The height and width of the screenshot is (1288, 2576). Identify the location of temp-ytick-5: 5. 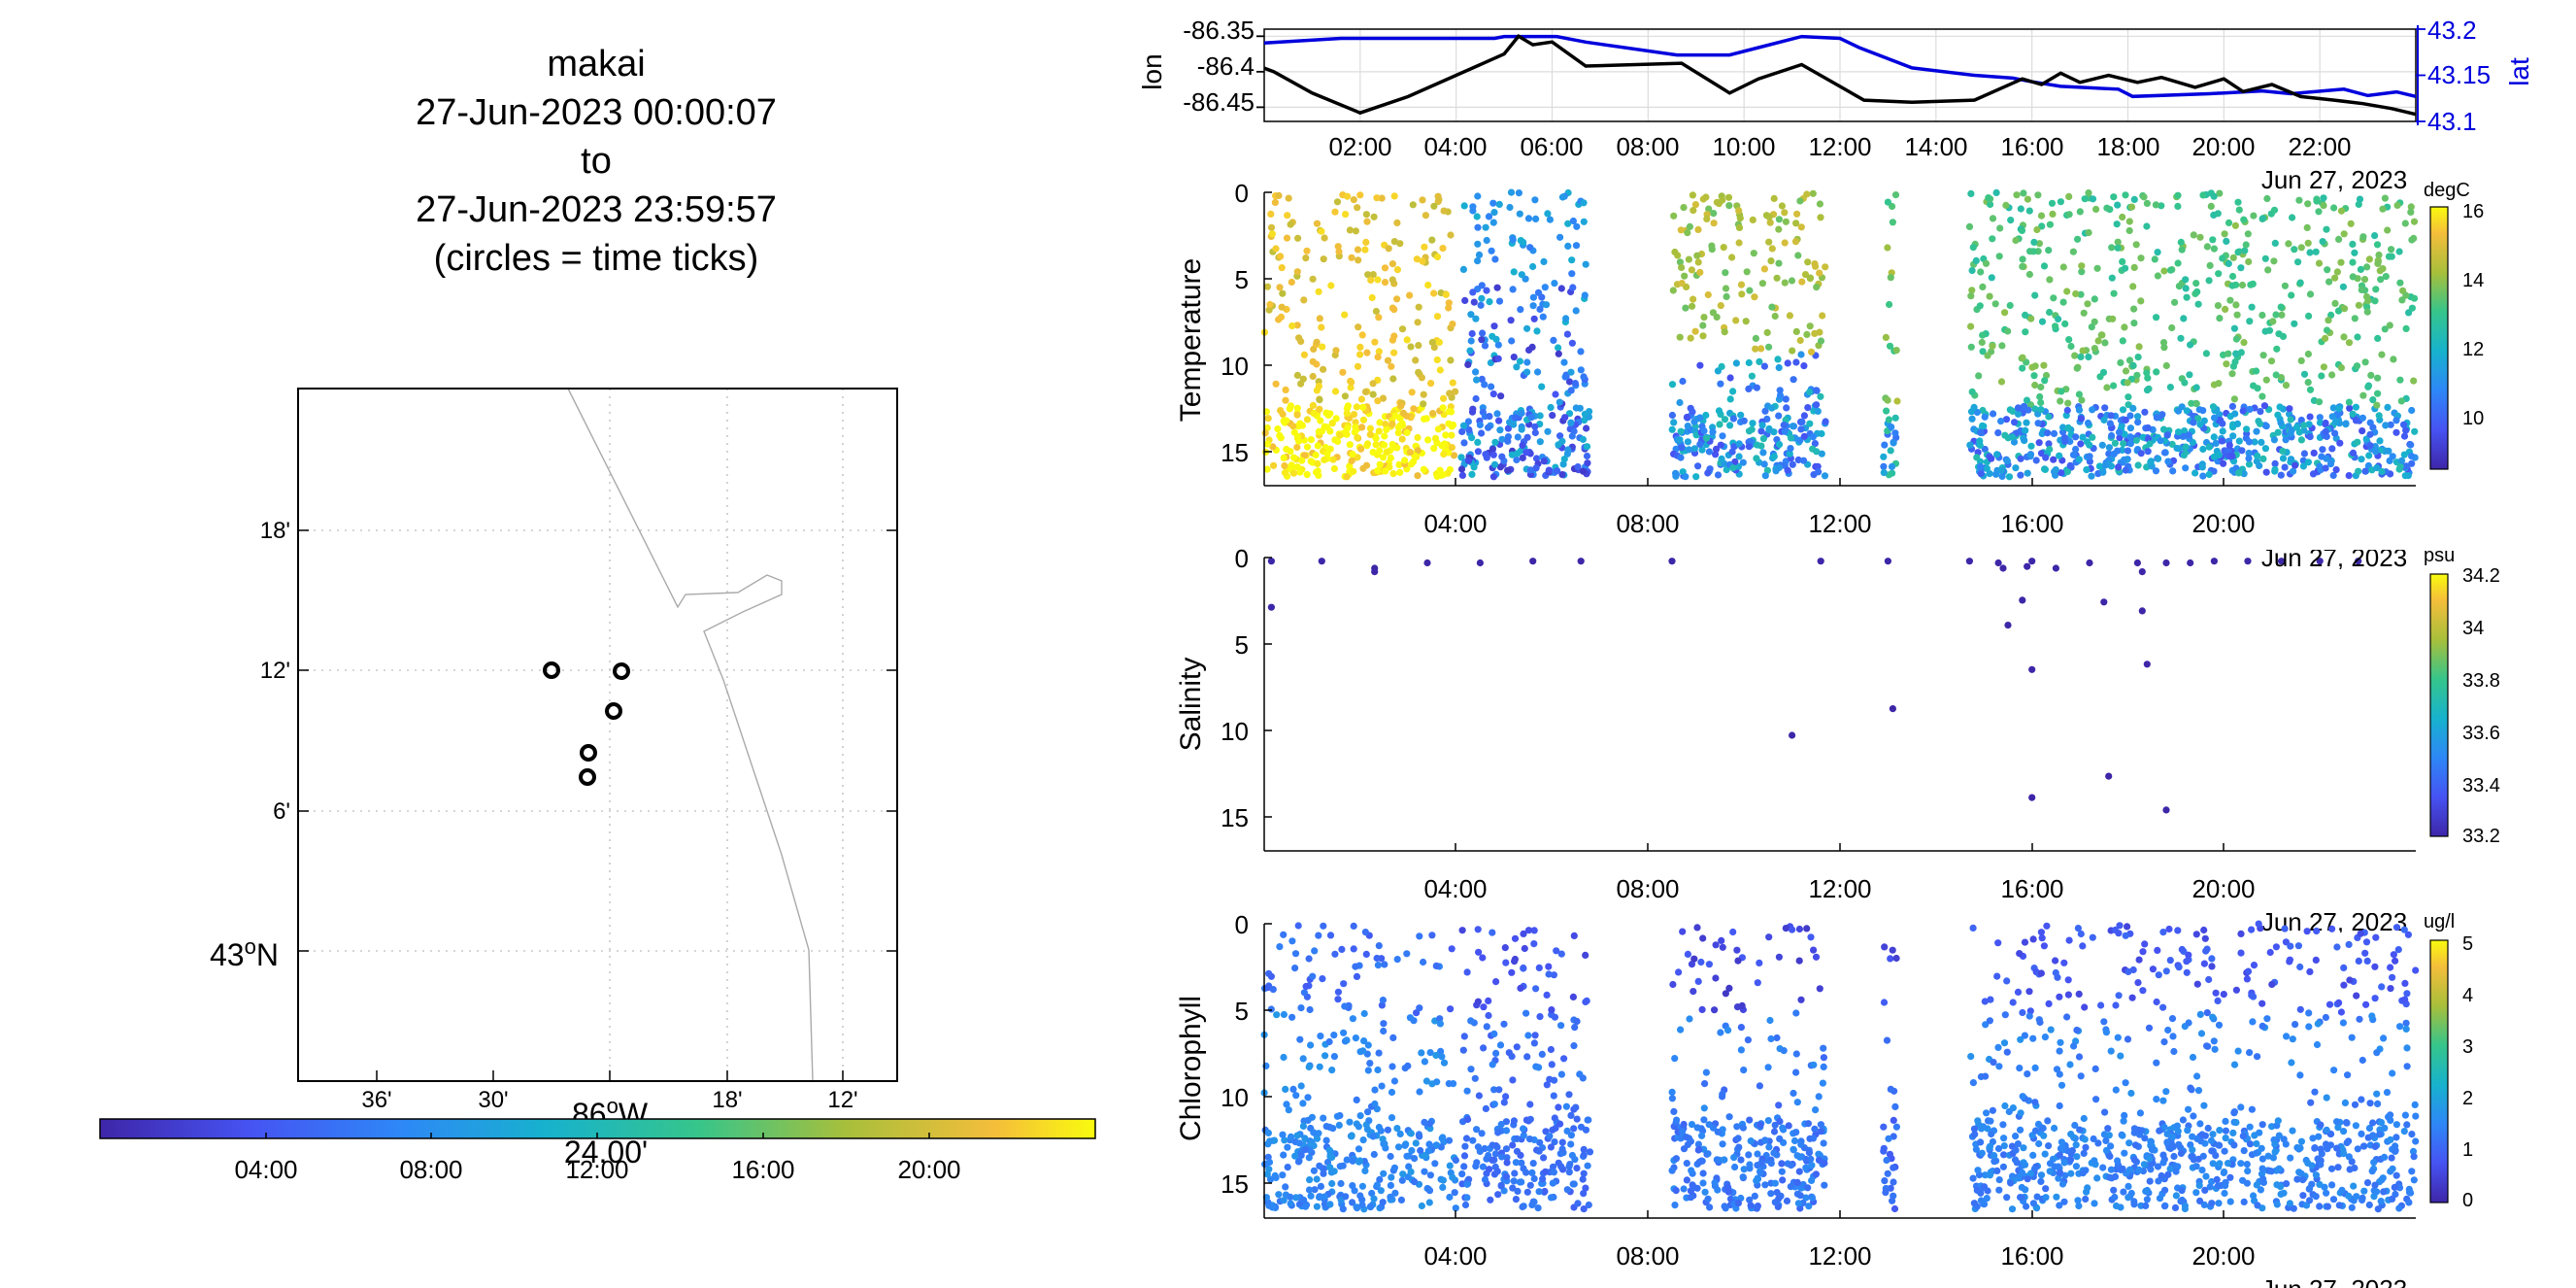
(1242, 279).